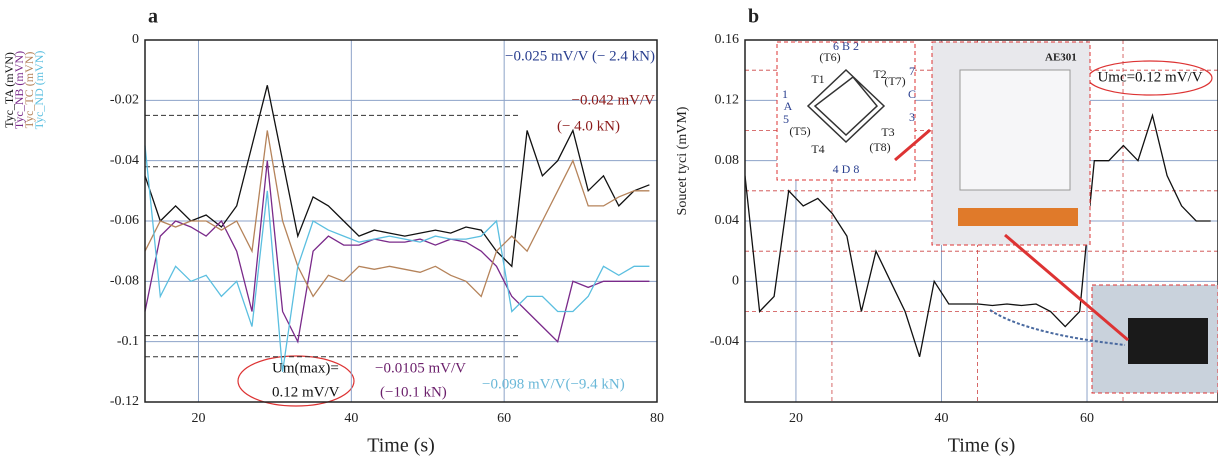 The image size is (1218, 463). I want to click on y-tick-label: -0.06, so click(124, 220).